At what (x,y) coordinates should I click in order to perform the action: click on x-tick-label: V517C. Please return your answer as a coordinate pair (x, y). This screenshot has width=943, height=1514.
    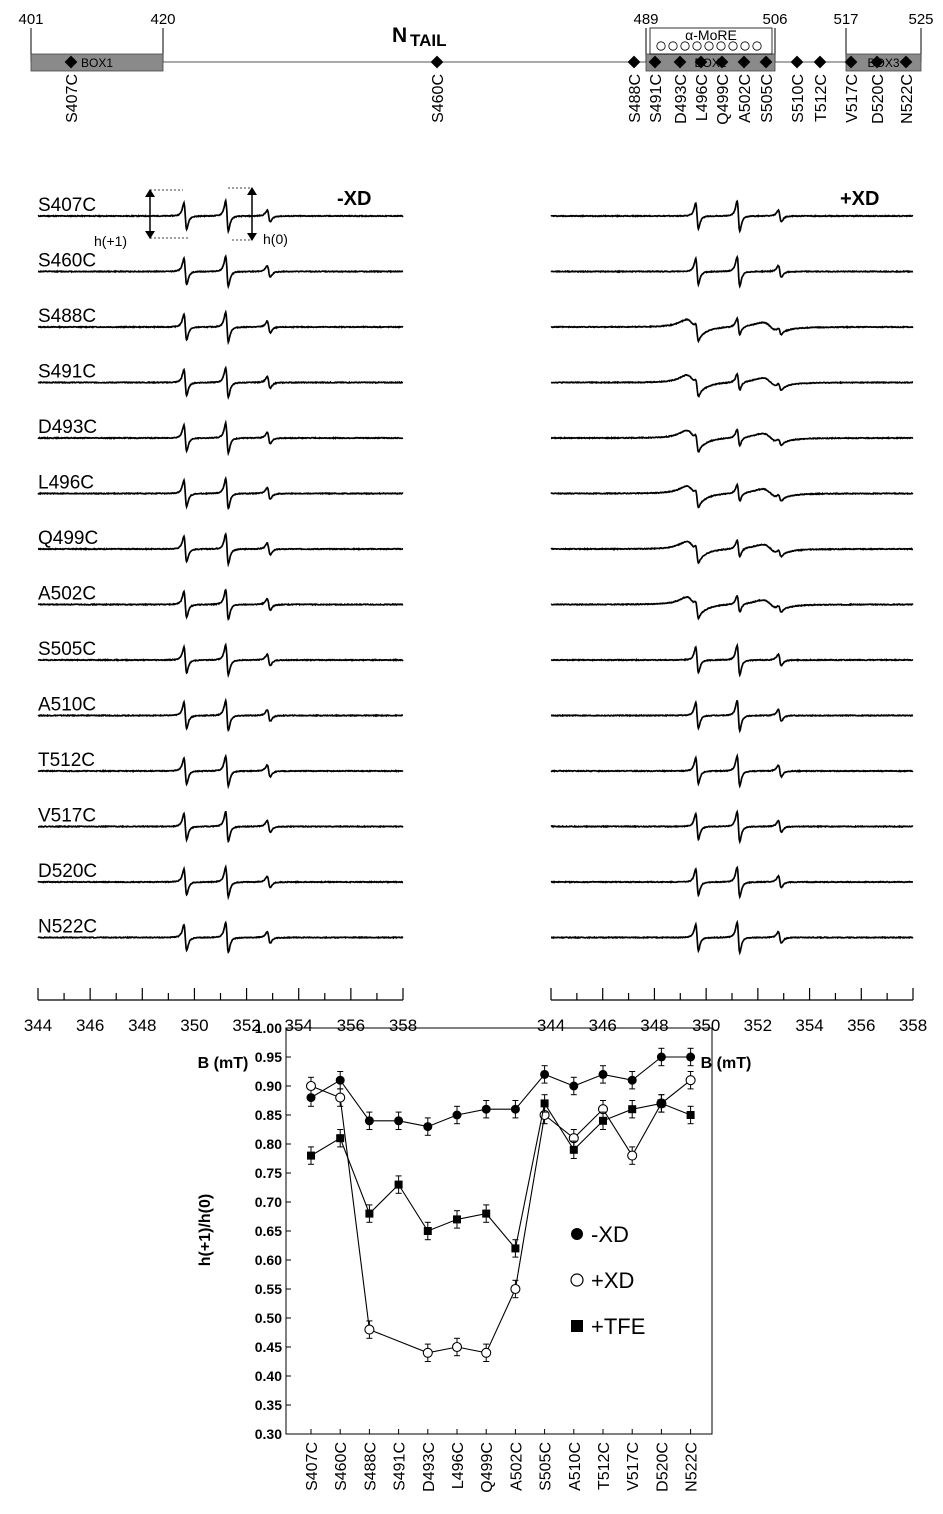
    Looking at the image, I should click on (633, 1466).